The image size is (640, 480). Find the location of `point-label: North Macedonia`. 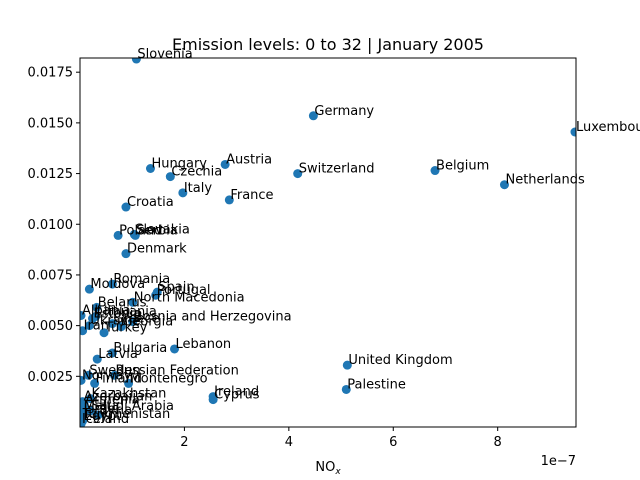

point-label: North Macedonia is located at coordinates (189, 297).